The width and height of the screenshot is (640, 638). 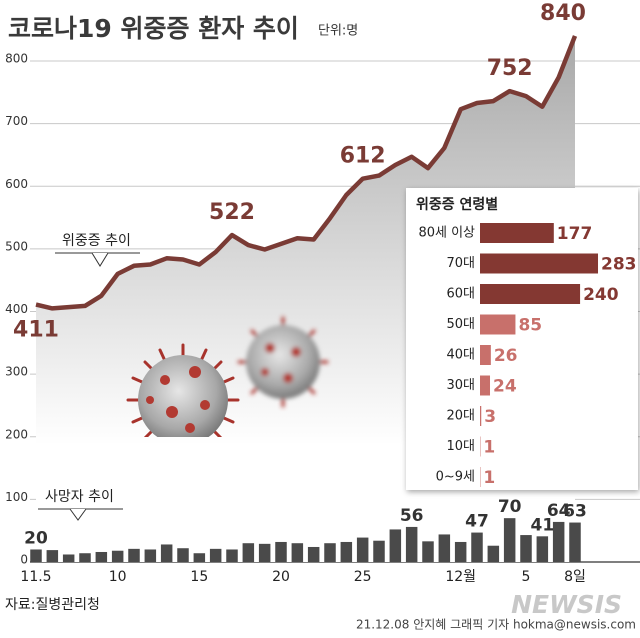 I want to click on category-label: 60대, so click(x=460, y=294).